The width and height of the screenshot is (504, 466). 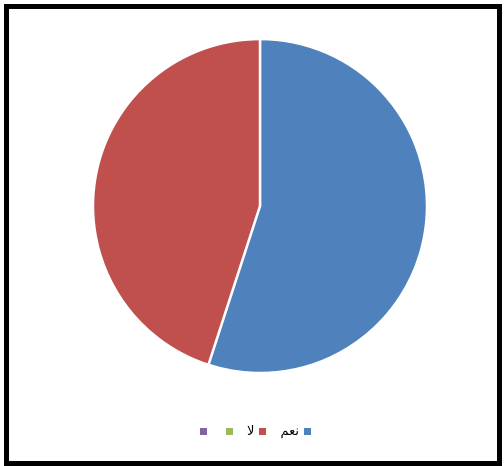 I want to click on legend-label-1: لا, so click(x=251, y=431).